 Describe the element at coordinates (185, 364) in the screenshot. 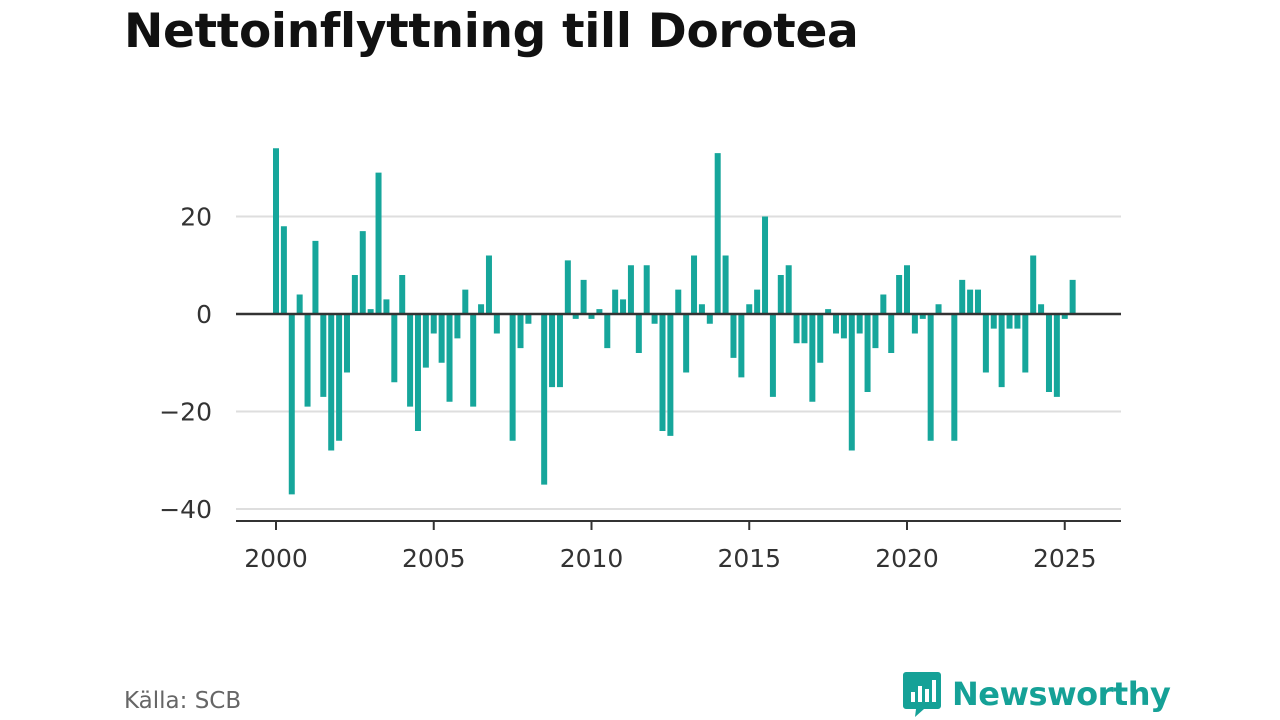

I see `y-tick-labels: 20 0 −20 −40` at that location.